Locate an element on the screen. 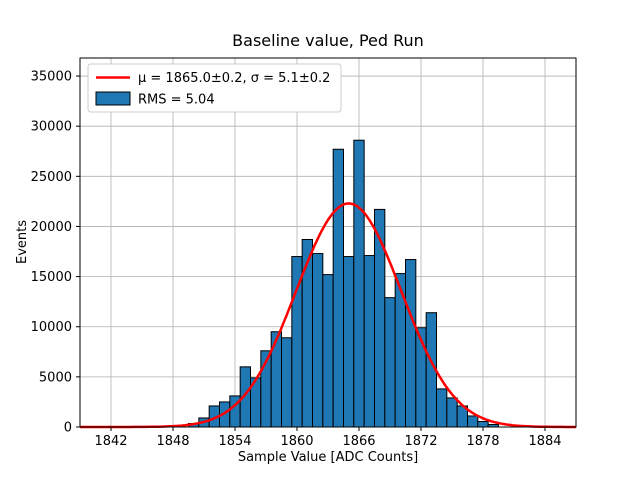  legend: μ = 1865.0±0.2, σ = 5.1±0.2 RMS = 5.04 is located at coordinates (214, 88).